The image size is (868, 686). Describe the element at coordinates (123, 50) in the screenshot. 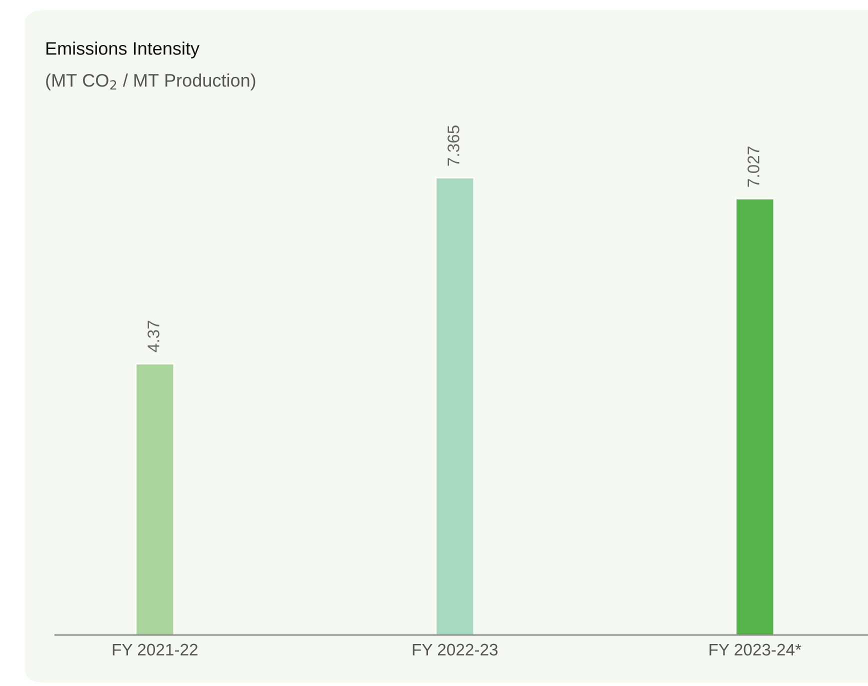

I see `chart-title: Emissions Intensity` at that location.